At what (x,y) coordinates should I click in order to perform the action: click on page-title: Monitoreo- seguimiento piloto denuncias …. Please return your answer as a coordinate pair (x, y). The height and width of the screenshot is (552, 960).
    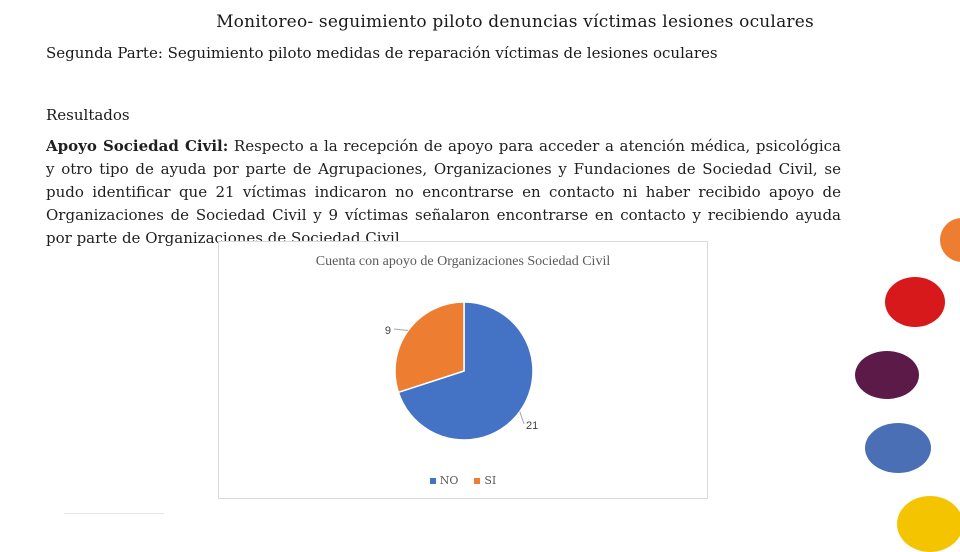
    Looking at the image, I should click on (515, 22).